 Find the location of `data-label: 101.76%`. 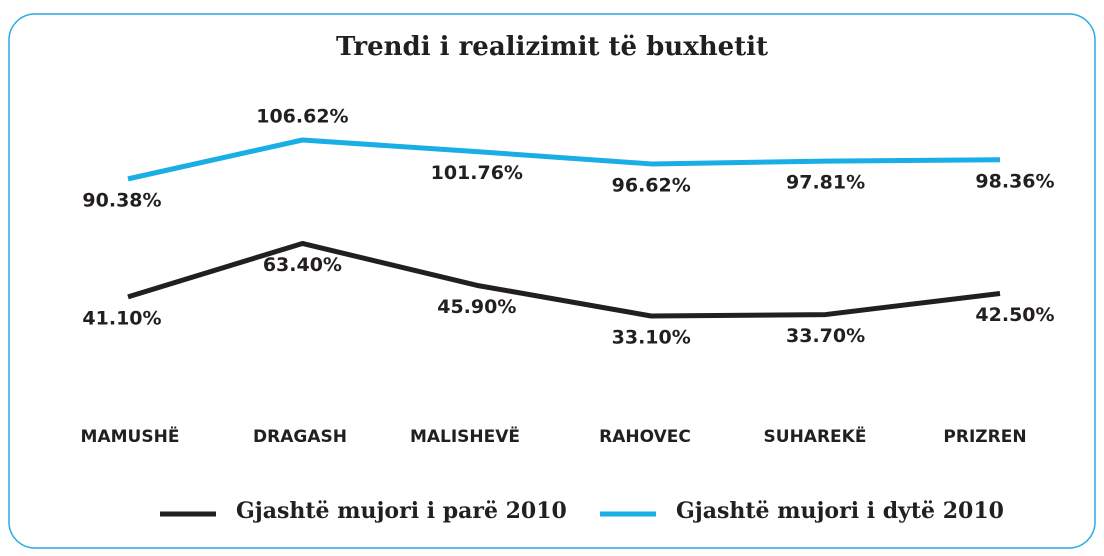

data-label: 101.76% is located at coordinates (477, 173).